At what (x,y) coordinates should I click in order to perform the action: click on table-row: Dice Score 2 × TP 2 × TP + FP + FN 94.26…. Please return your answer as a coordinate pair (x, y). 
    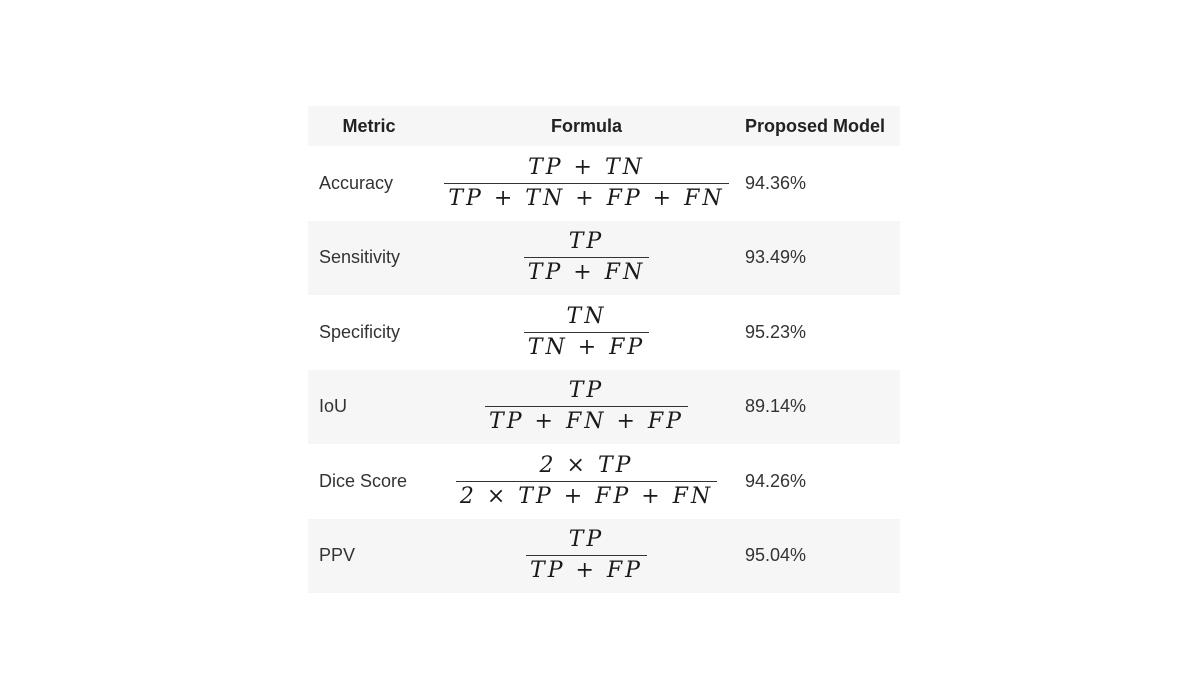
    Looking at the image, I should click on (604, 481).